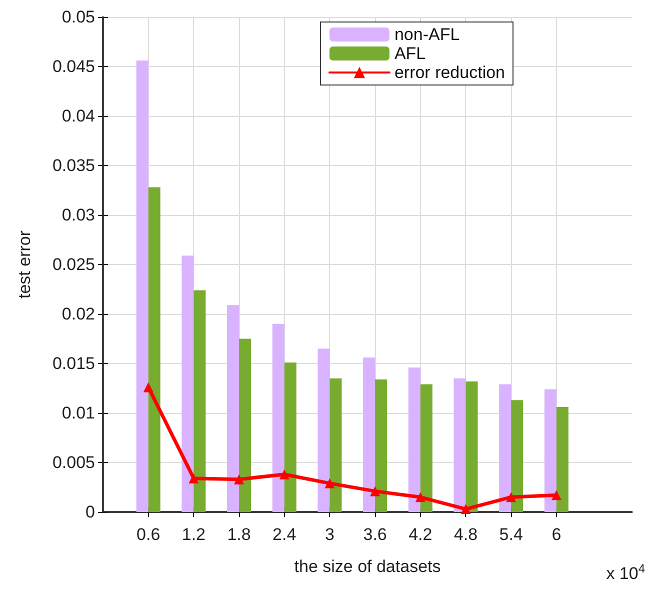 The width and height of the screenshot is (659, 596). What do you see at coordinates (427, 34) in the screenshot?
I see `legend-label: non-AFL` at bounding box center [427, 34].